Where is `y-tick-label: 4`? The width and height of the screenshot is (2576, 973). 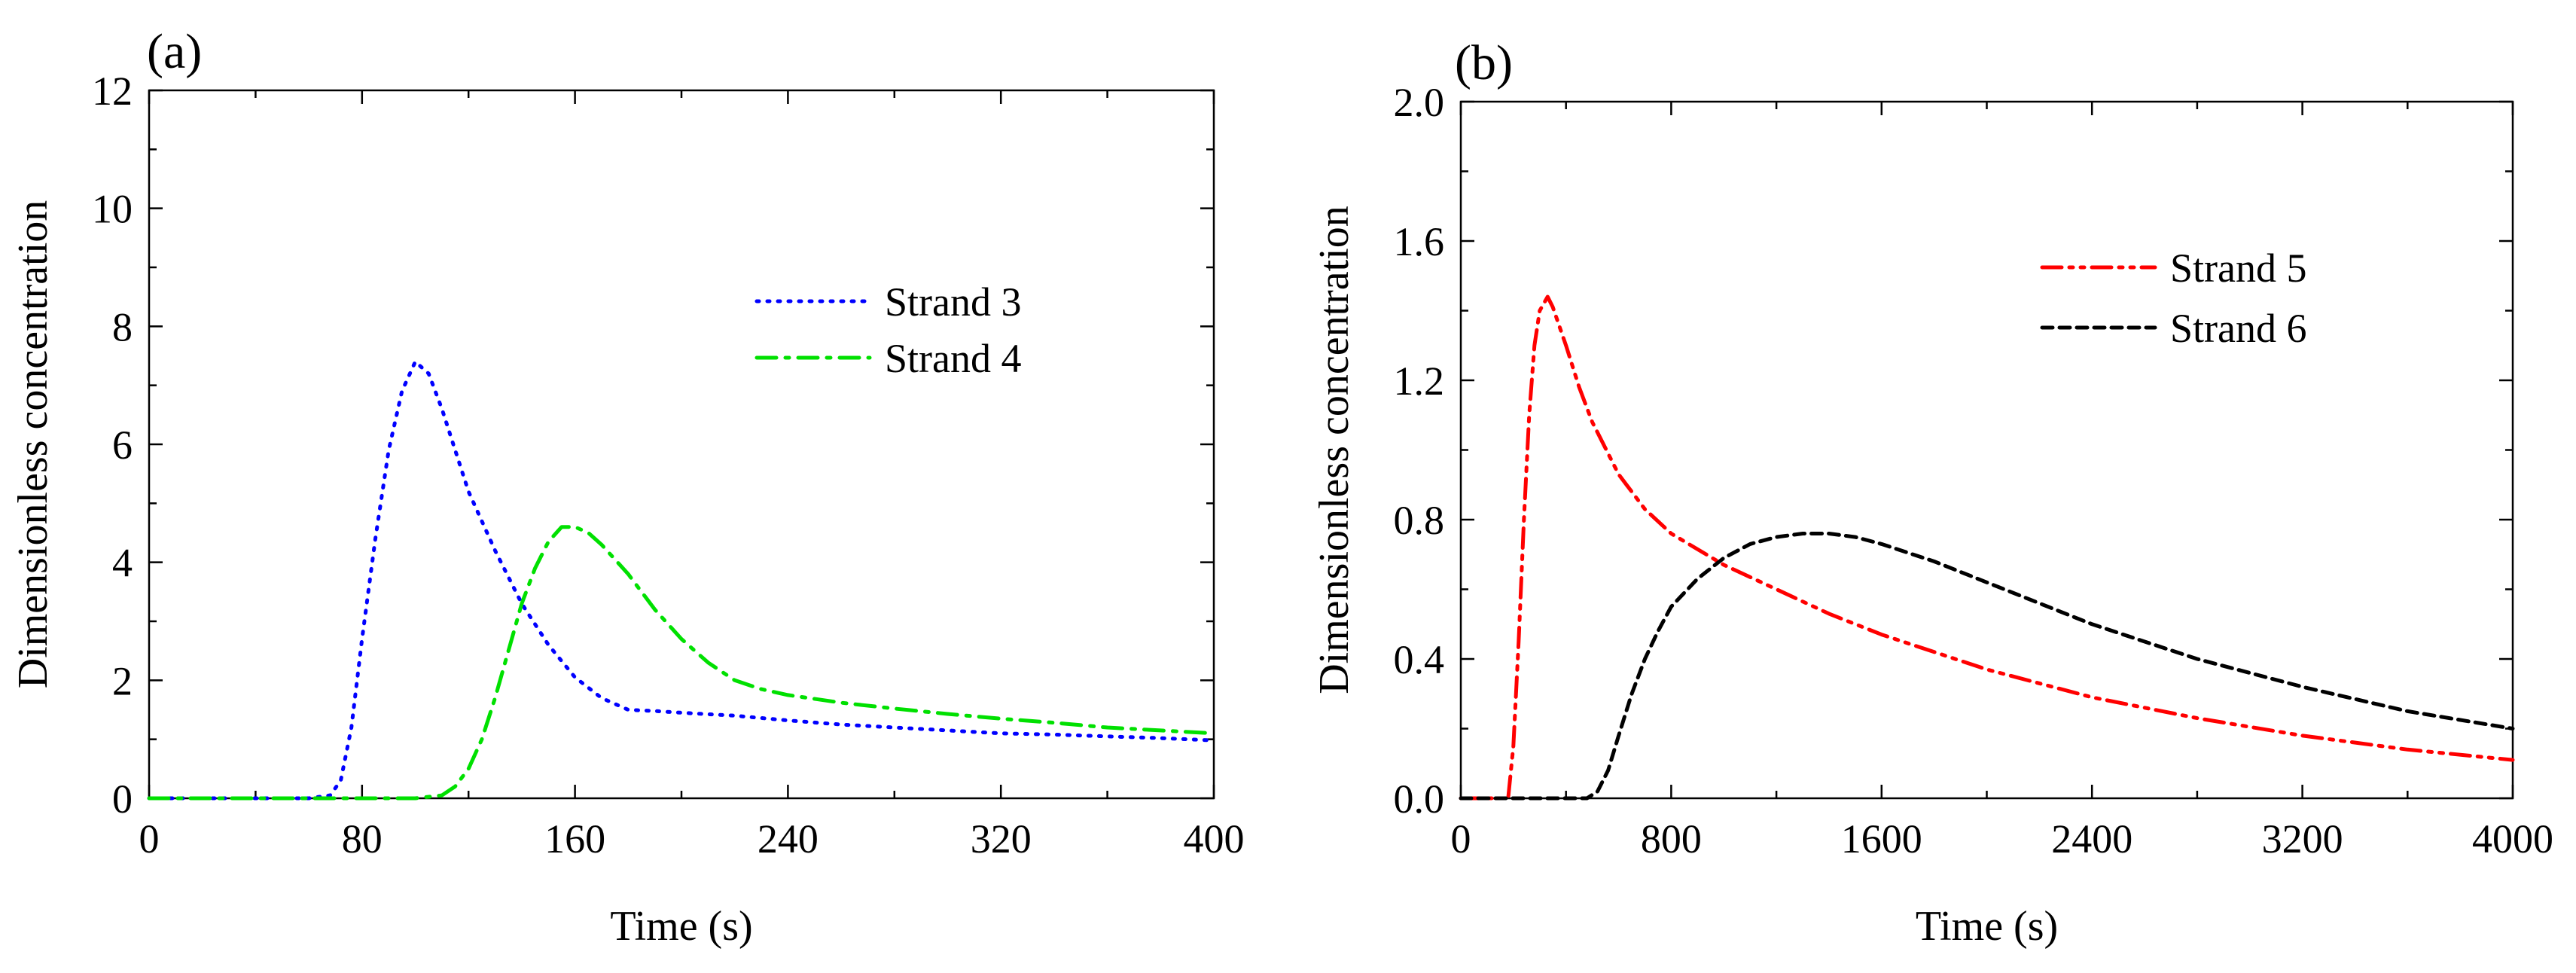
y-tick-label: 4 is located at coordinates (122, 563).